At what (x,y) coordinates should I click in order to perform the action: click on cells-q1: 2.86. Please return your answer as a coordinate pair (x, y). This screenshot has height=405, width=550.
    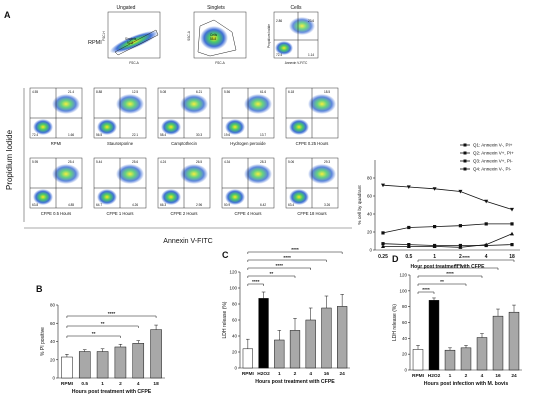
    Looking at the image, I should click on (279, 21).